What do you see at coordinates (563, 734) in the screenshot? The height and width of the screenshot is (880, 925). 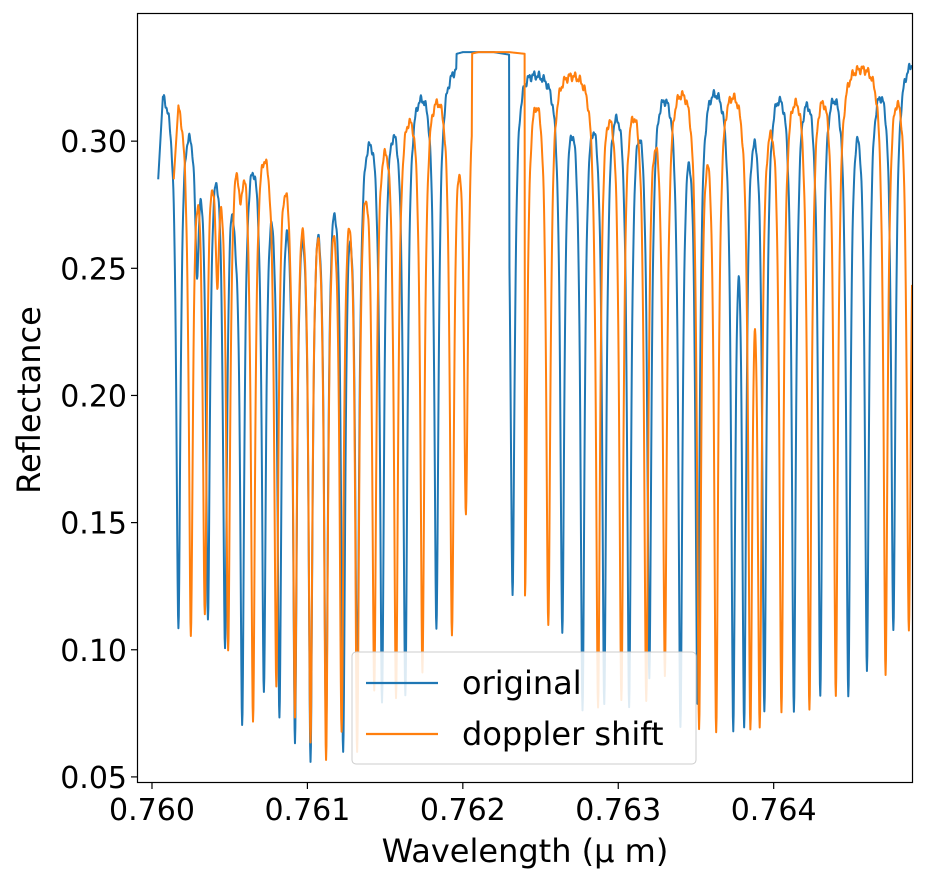 I see `legend-label-doppler-shift: doppler shift` at bounding box center [563, 734].